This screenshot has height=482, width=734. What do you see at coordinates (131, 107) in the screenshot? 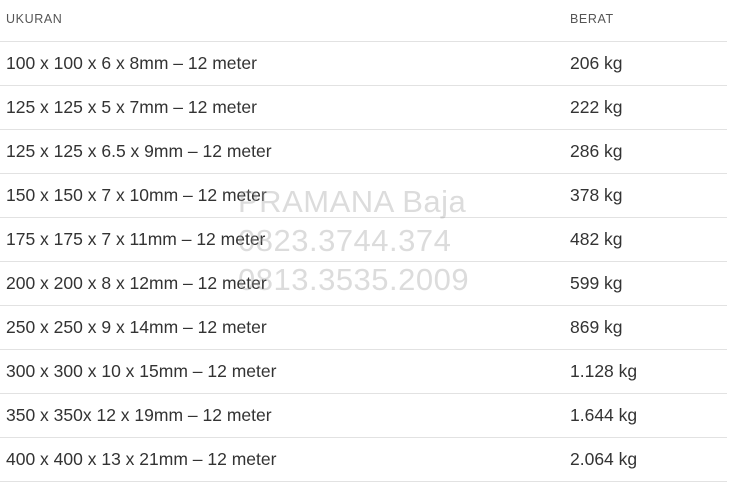
I see `size-cell: 125 x 125 x 5 x 7mm – 12 meter` at bounding box center [131, 107].